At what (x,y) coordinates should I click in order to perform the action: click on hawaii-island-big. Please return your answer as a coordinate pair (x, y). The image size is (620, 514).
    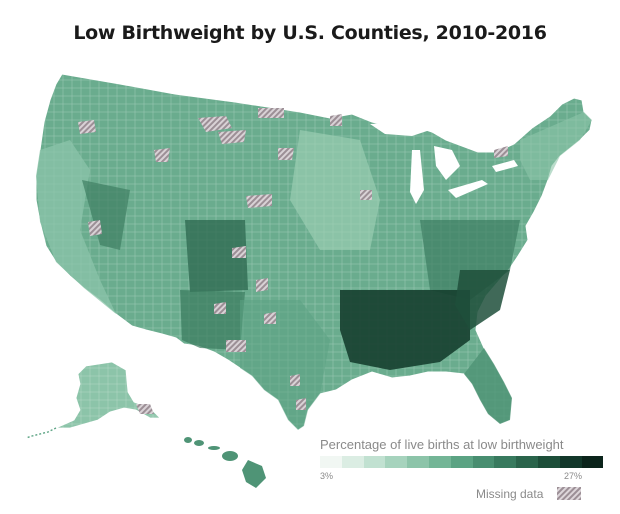
    Looking at the image, I should click on (254, 474).